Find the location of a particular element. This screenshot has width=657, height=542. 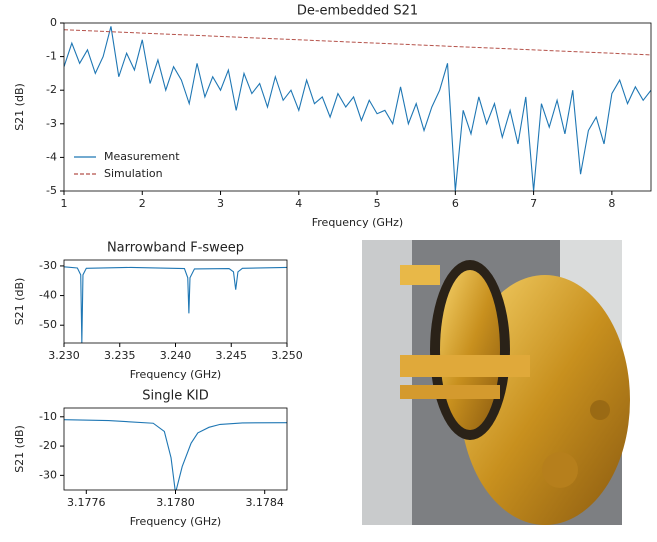

x-tick-label: 8 is located at coordinates (611, 203).